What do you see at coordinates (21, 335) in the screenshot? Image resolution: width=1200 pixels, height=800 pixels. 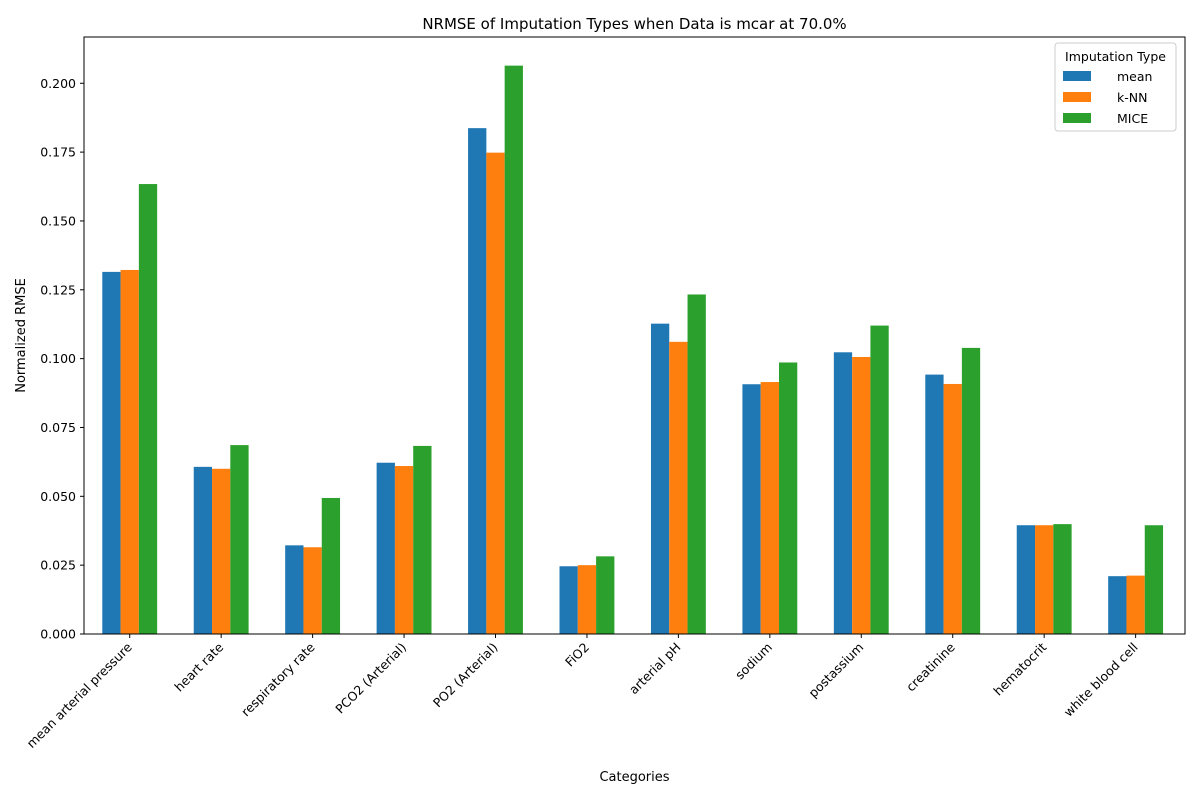 I see `y-axis-label: Normalized RMSE` at bounding box center [21, 335].